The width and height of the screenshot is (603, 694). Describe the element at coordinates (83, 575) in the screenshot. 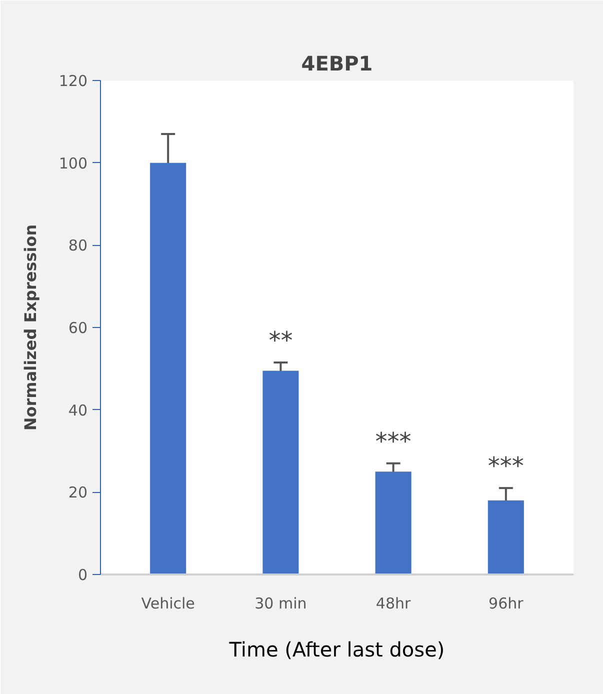

I see `y-tick-label: 0` at that location.